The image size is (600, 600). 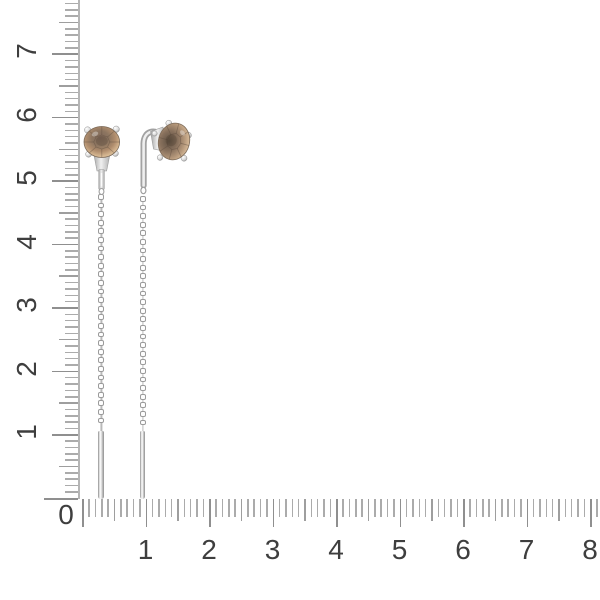 I want to click on horizontal-ruler-label-8: 8, so click(x=590, y=549).